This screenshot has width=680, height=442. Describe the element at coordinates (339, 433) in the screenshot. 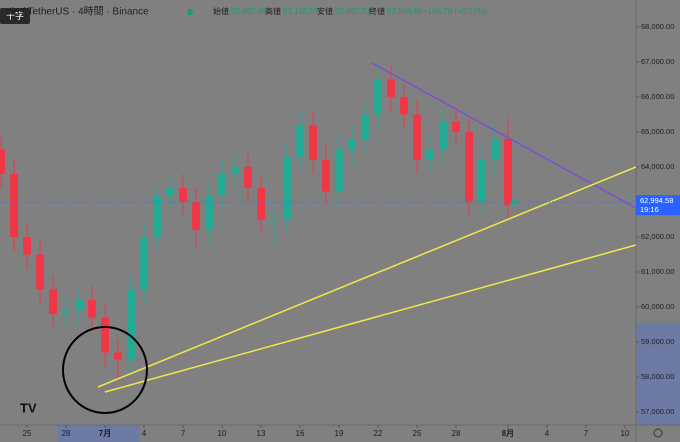

I see `x-tick-label: 19` at that location.